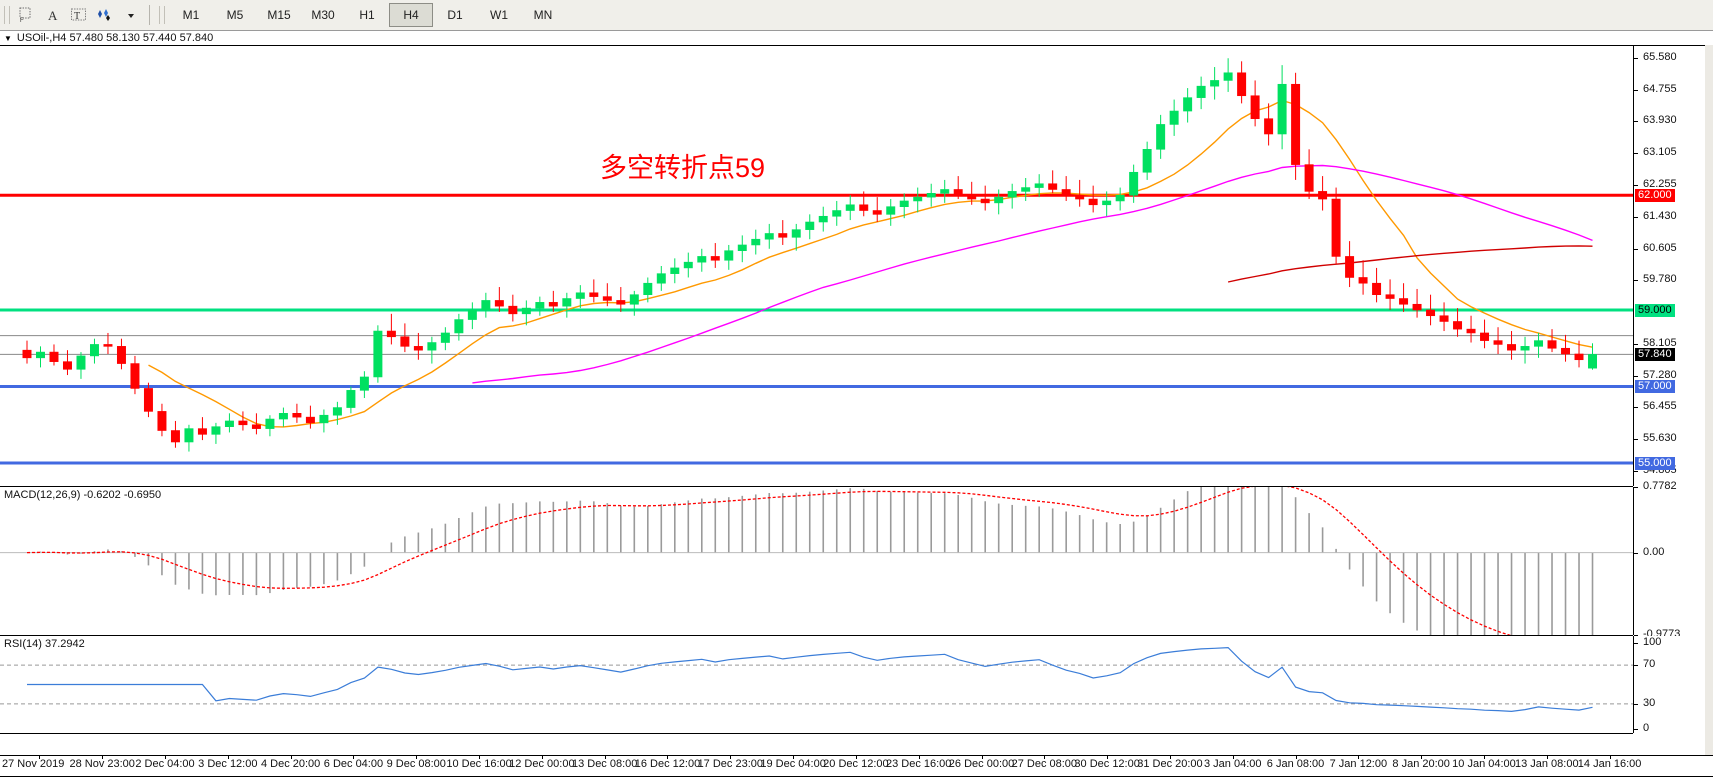 Image resolution: width=1713 pixels, height=778 pixels. I want to click on time-label: 13 Dec 08:00, so click(604, 764).